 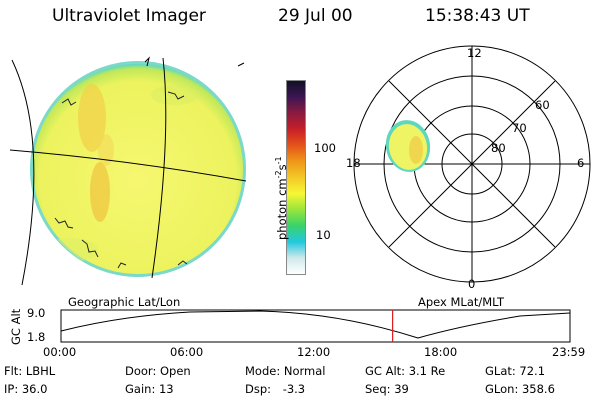 What do you see at coordinates (474, 53) in the screenshot?
I see `mlt-label-12: 12` at bounding box center [474, 53].